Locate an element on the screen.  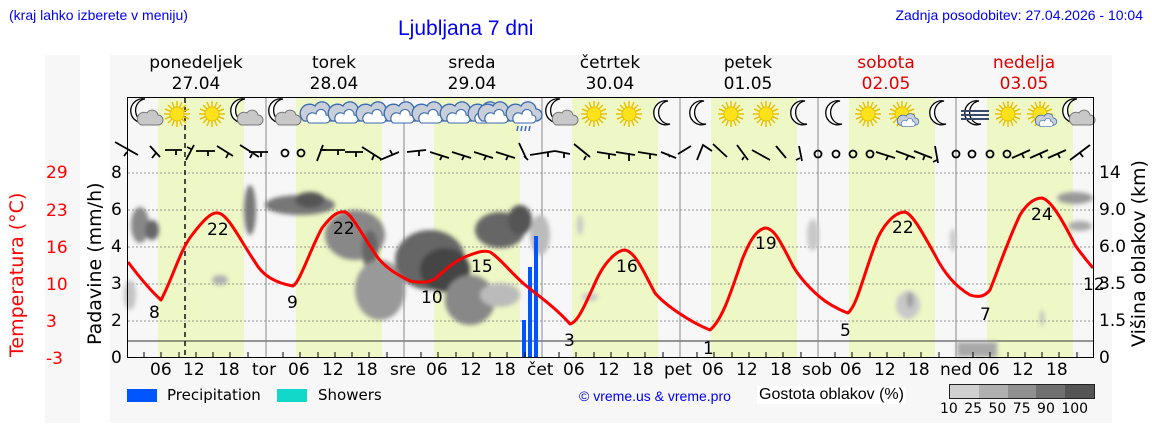
day-header: četrtek 30.04 is located at coordinates (610, 73).